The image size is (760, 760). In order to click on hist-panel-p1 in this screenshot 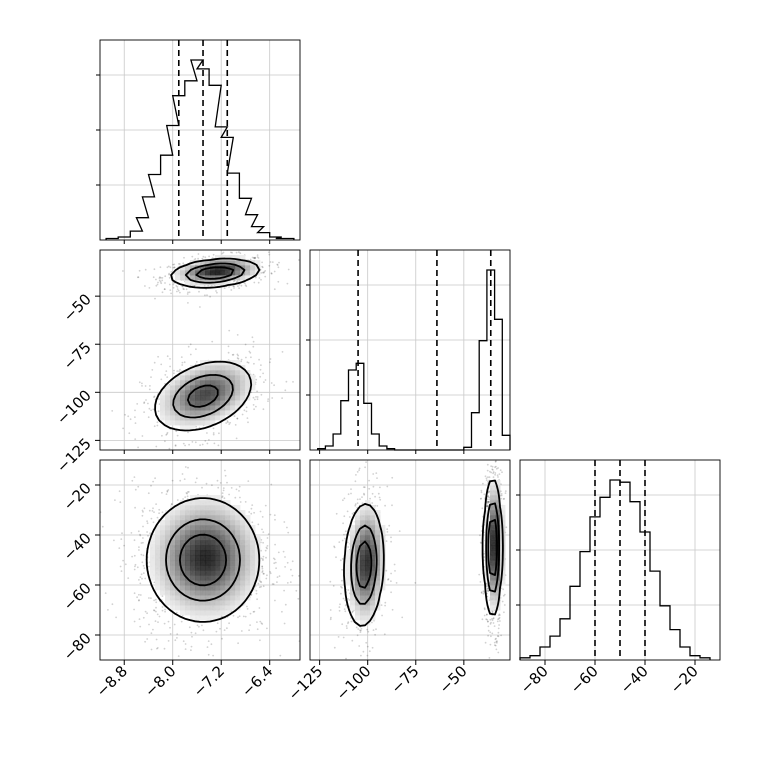, I will do `click(408, 350)`.